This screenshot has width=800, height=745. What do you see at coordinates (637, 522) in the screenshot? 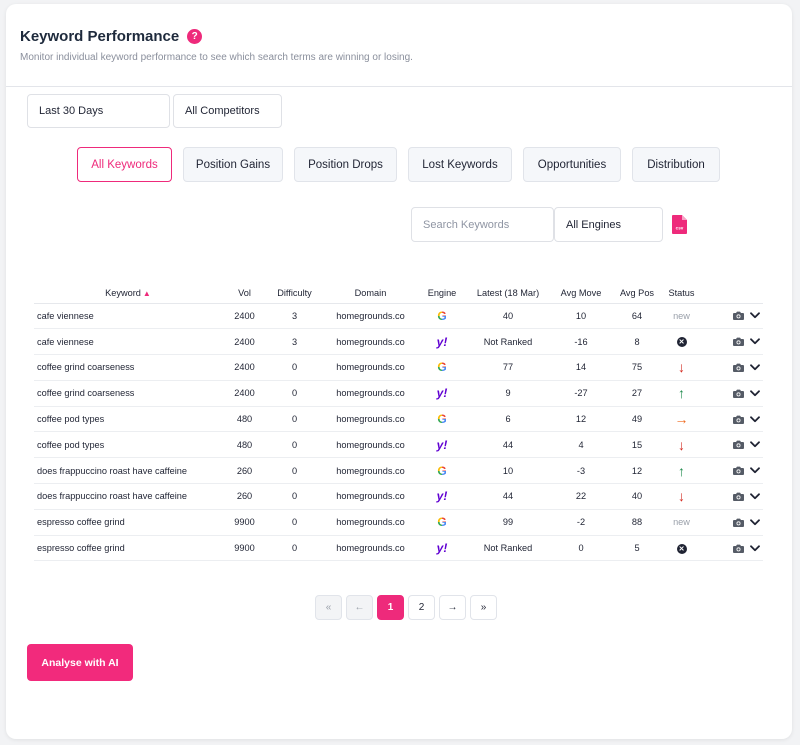
I see `avg-pos-cell: 88` at bounding box center [637, 522].